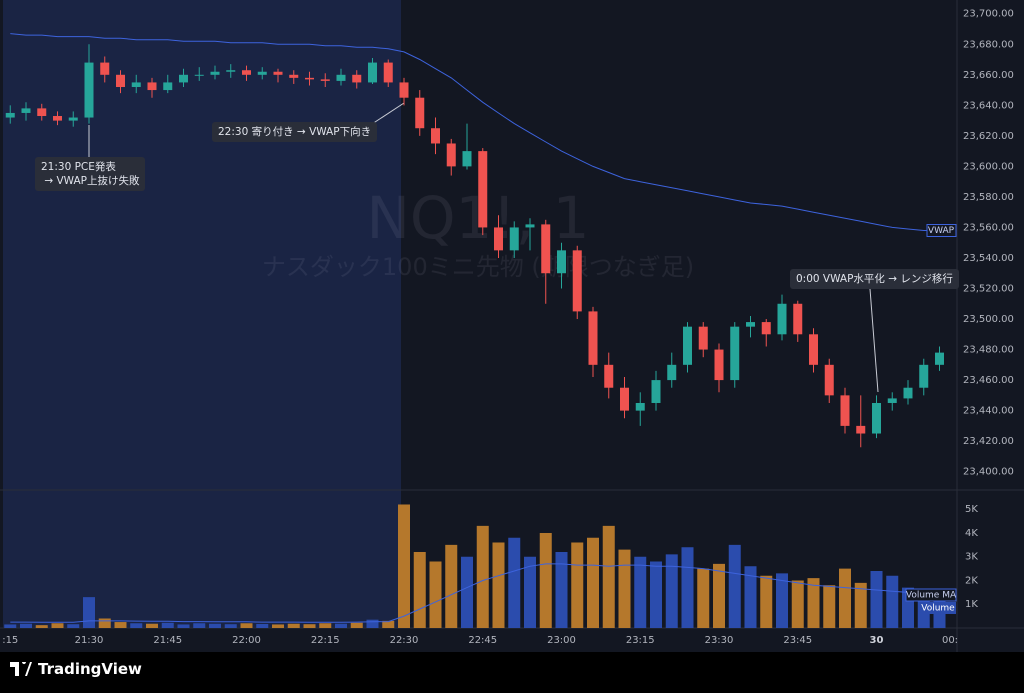 Image resolution: width=1024 pixels, height=693 pixels. I want to click on series-label: Volume, so click(938, 609).